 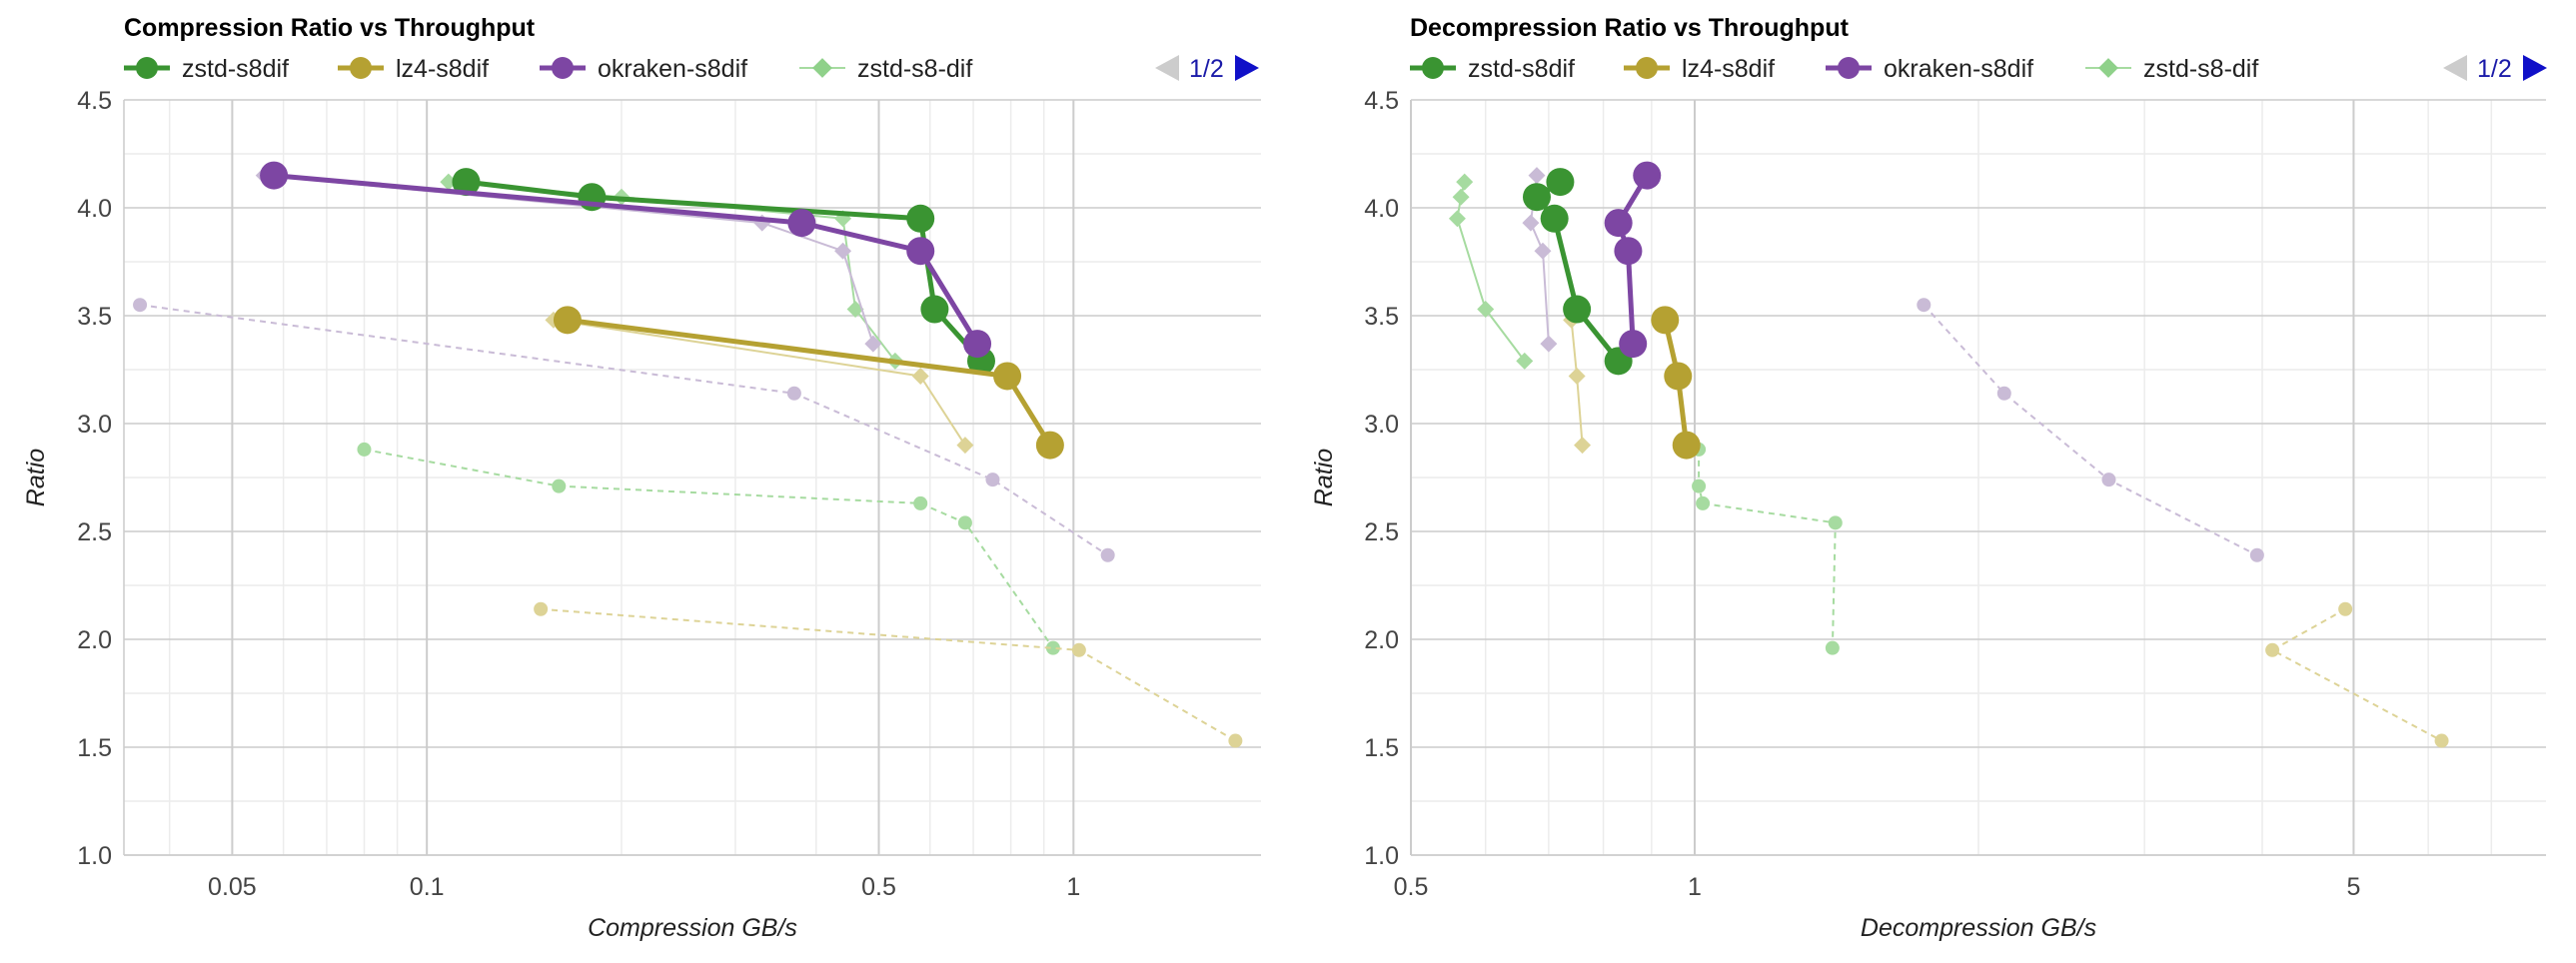 I want to click on x-axis-title: Decompression GB/s, so click(x=1978, y=928).